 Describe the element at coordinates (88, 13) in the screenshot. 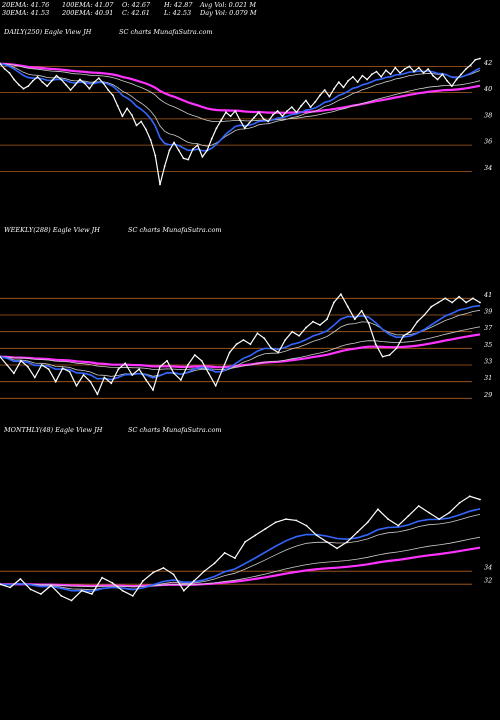

I see `ema200-readout: 200EMA: 40.91` at that location.